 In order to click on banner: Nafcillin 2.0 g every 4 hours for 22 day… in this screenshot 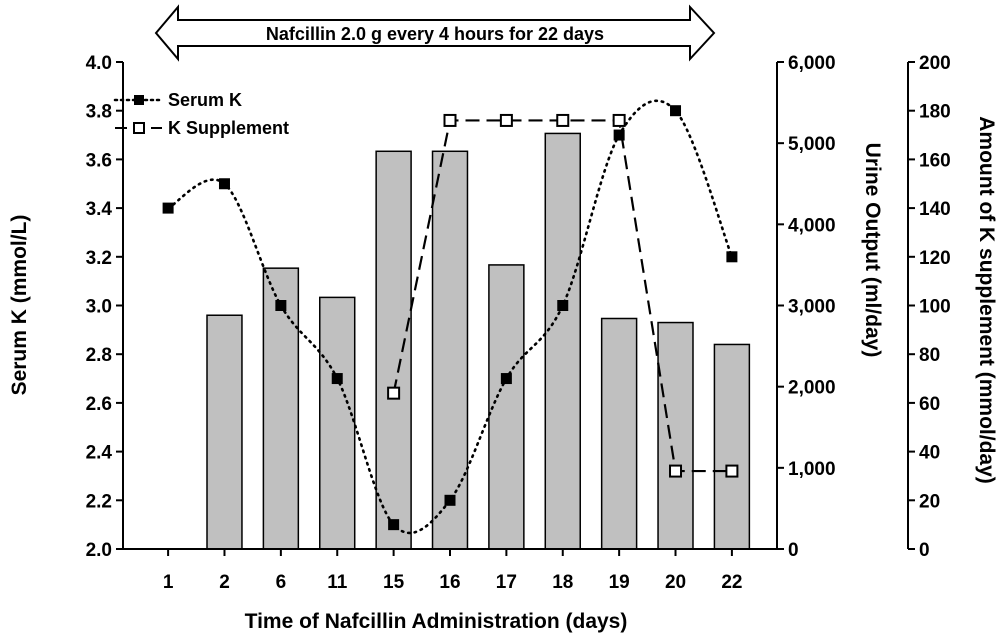, I will do `click(435, 33)`.